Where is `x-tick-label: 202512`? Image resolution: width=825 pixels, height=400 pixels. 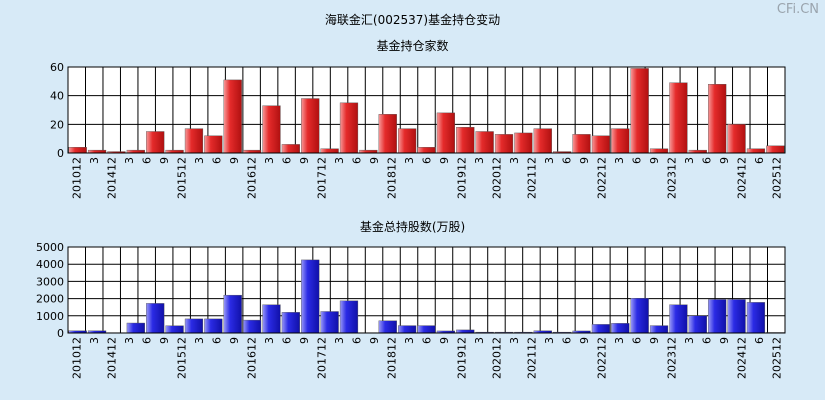
x-tick-label: 202512 is located at coordinates (776, 358).